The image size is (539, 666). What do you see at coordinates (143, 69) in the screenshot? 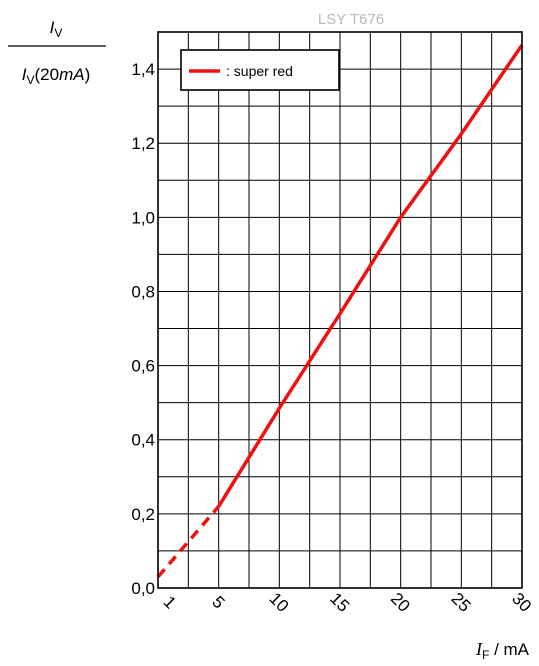
I see `y-tick-label: 1,4` at bounding box center [143, 69].